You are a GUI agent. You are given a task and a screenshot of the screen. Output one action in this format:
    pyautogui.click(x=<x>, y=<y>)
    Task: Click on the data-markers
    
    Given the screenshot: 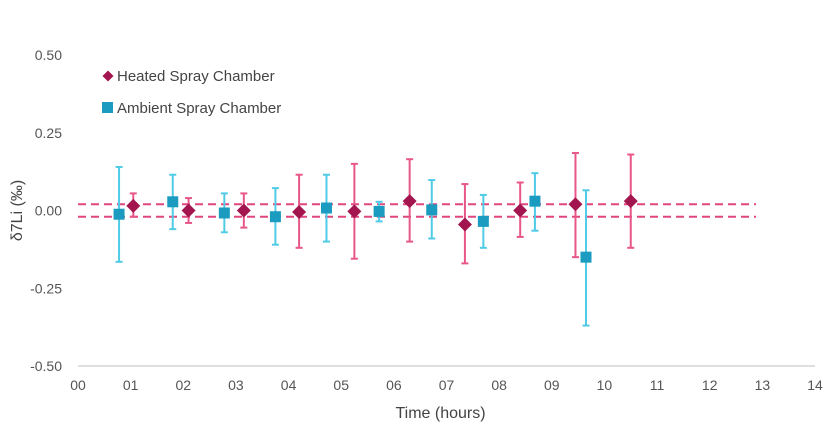 What is the action you would take?
    pyautogui.click(x=375, y=228)
    